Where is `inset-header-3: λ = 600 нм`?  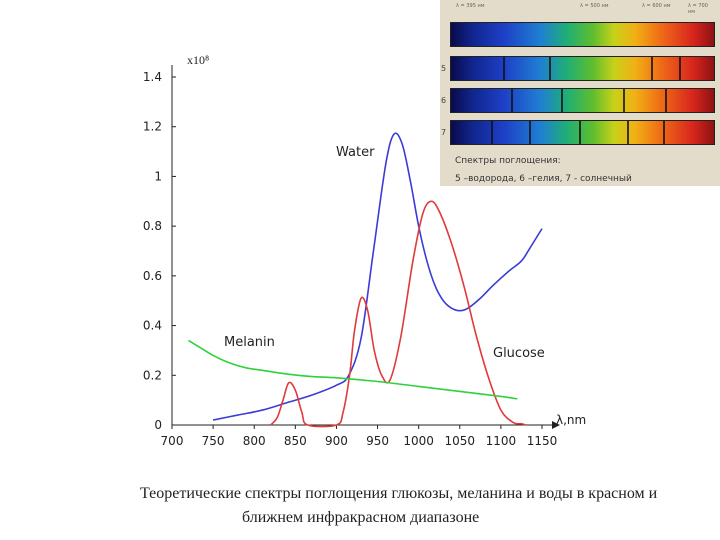 inset-header-3: λ = 600 нм is located at coordinates (656, 6).